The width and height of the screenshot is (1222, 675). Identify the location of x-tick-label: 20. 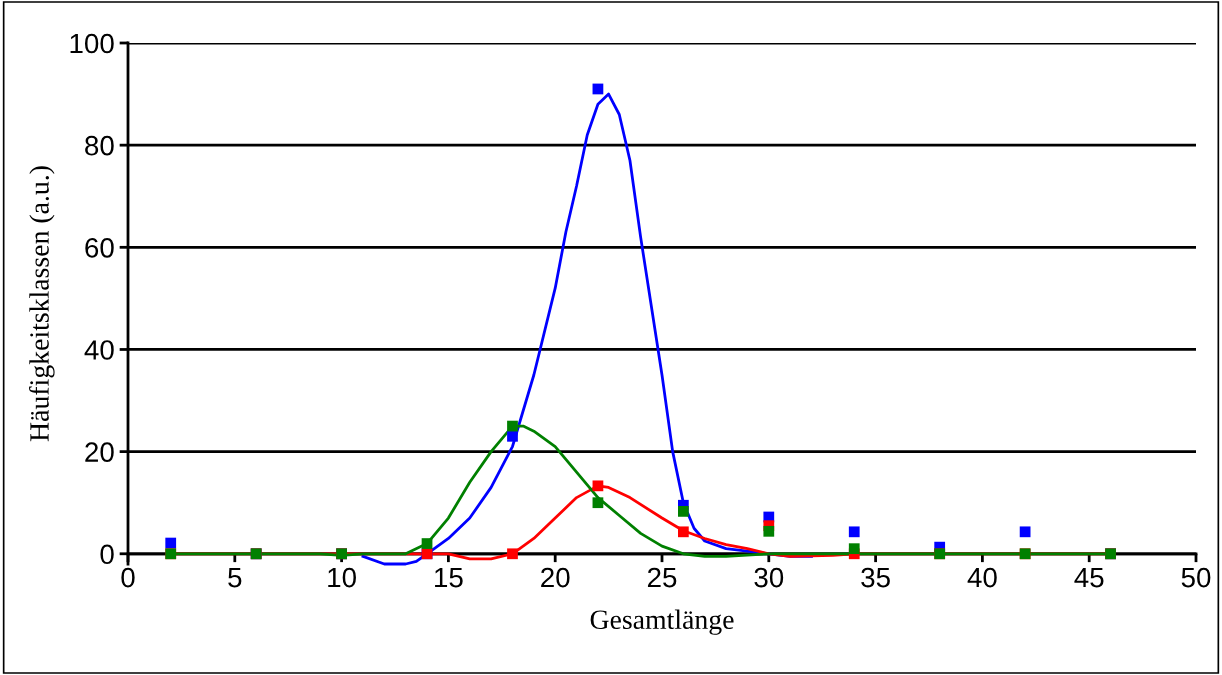
(555, 577).